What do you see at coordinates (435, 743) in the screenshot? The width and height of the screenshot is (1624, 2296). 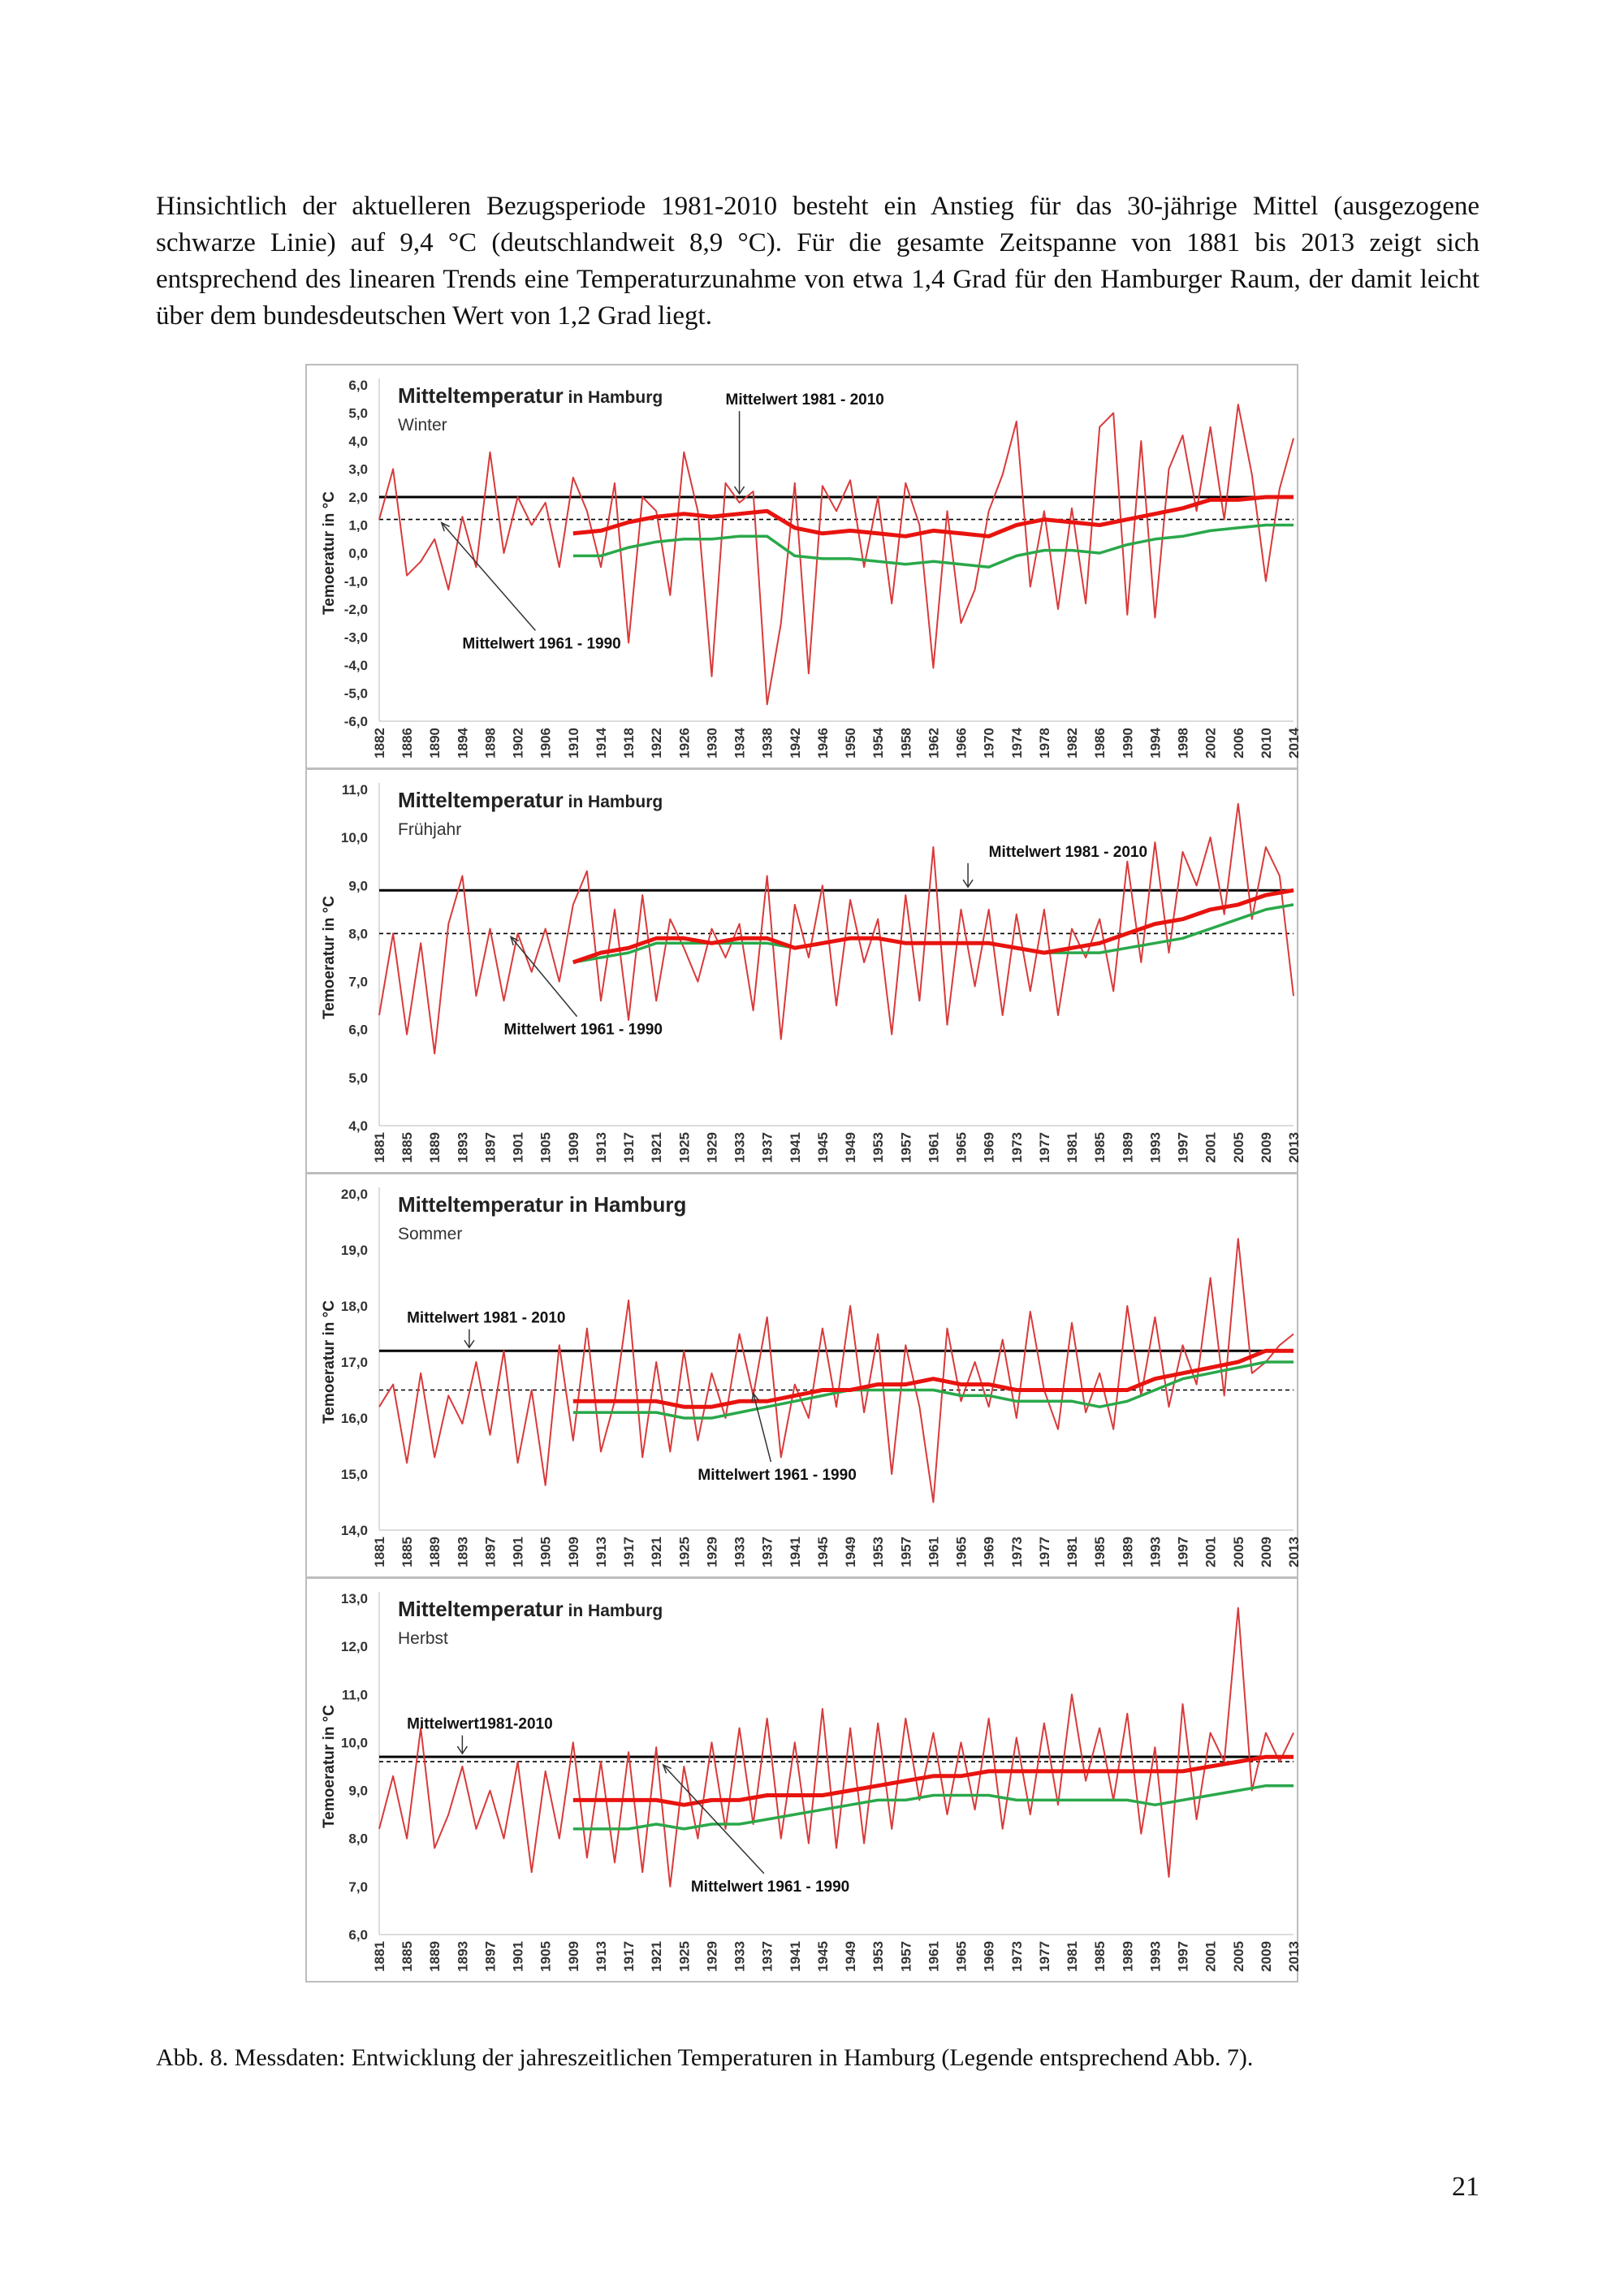 I see `x-tick-label: 1890` at bounding box center [435, 743].